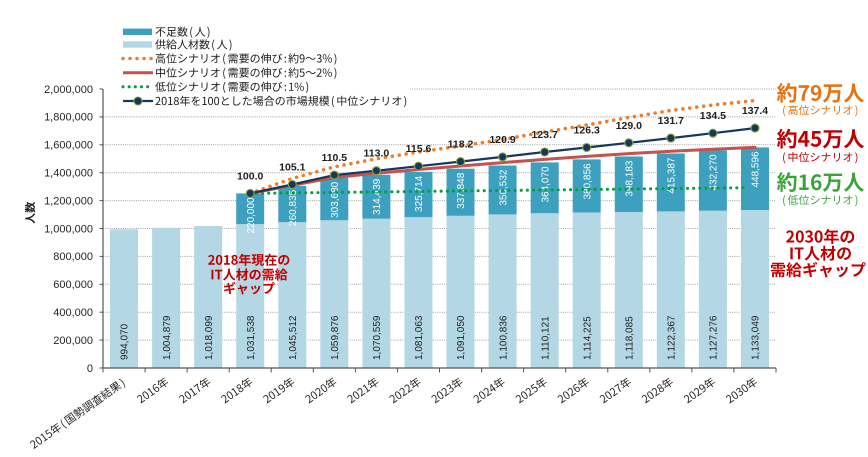  Describe the element at coordinates (587, 131) in the screenshot. I see `svg-text: 126.3` at that location.